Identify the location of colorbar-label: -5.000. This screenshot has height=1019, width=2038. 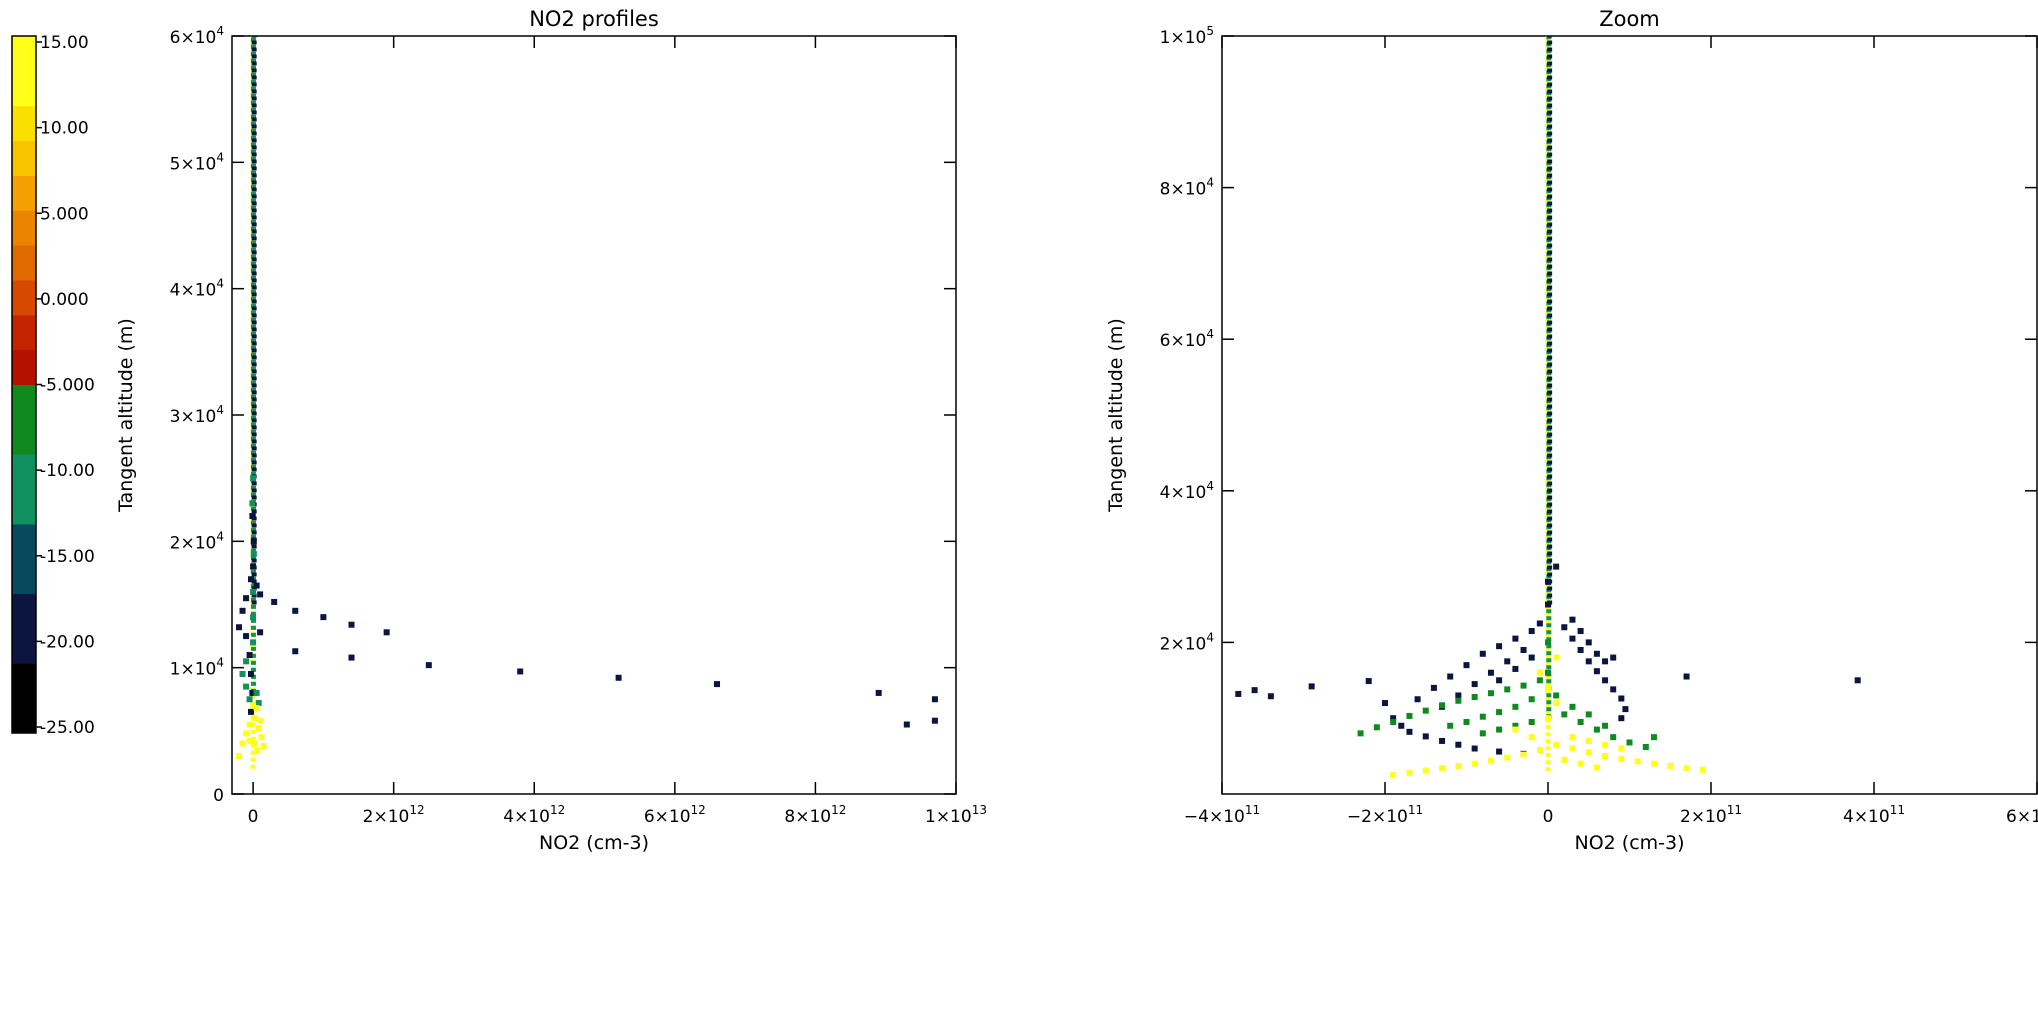
(67, 386).